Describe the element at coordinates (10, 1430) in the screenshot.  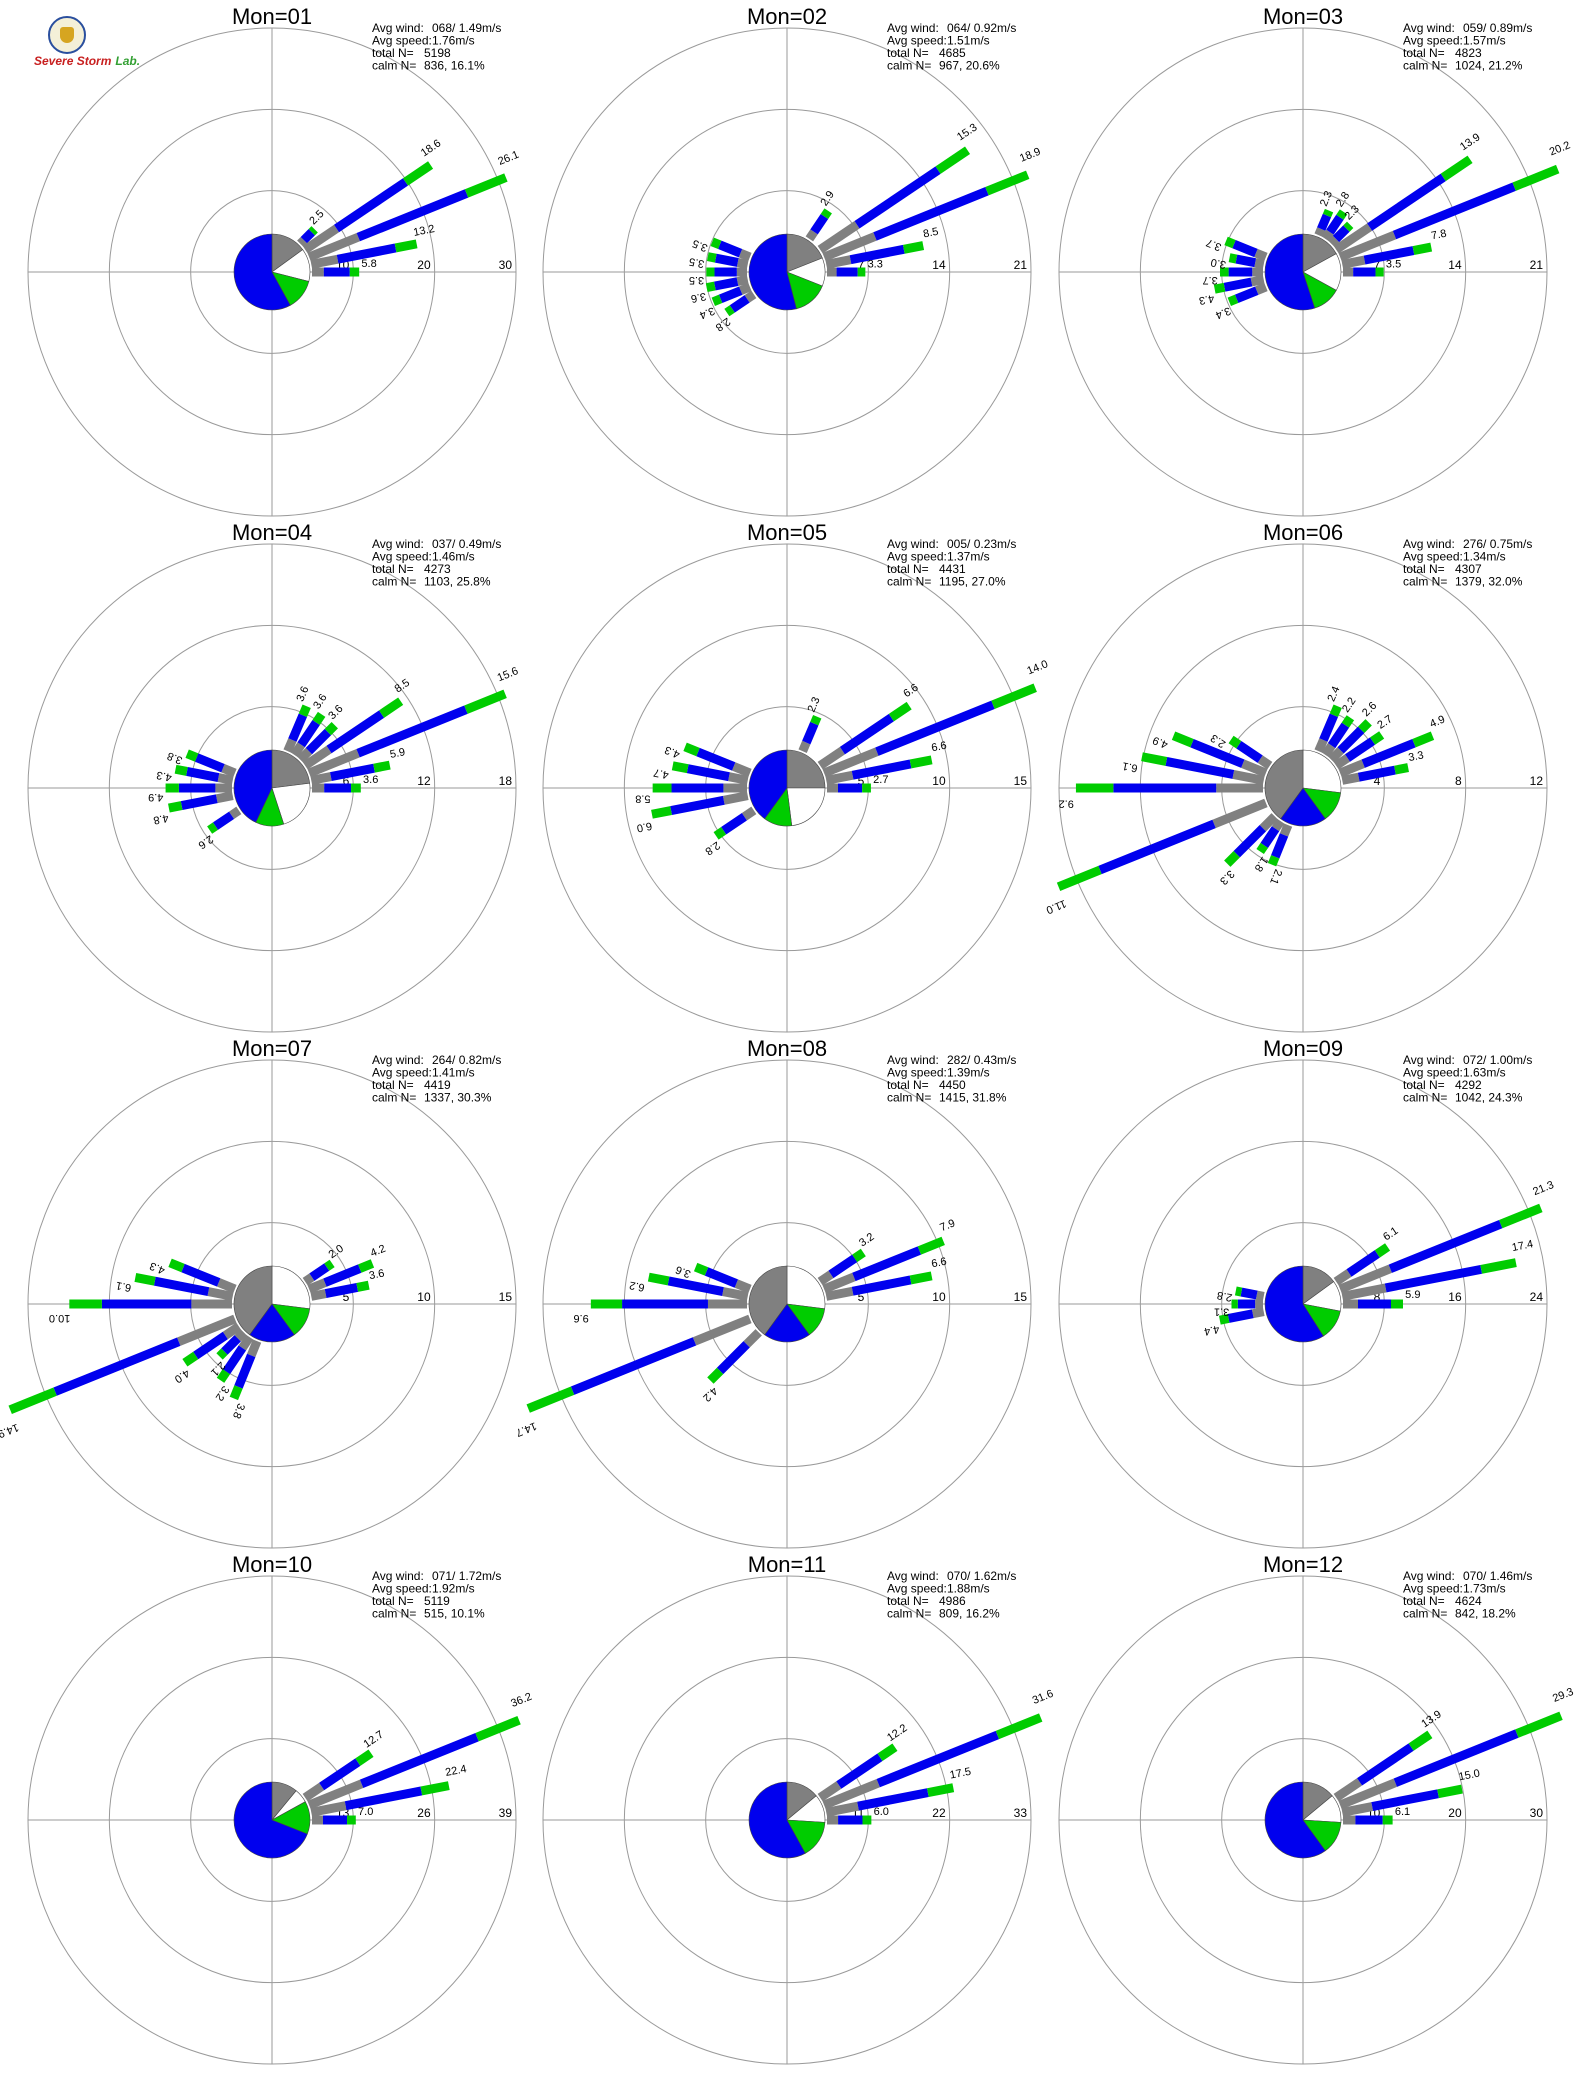
I see `wind-bar-label: 14.9` at that location.